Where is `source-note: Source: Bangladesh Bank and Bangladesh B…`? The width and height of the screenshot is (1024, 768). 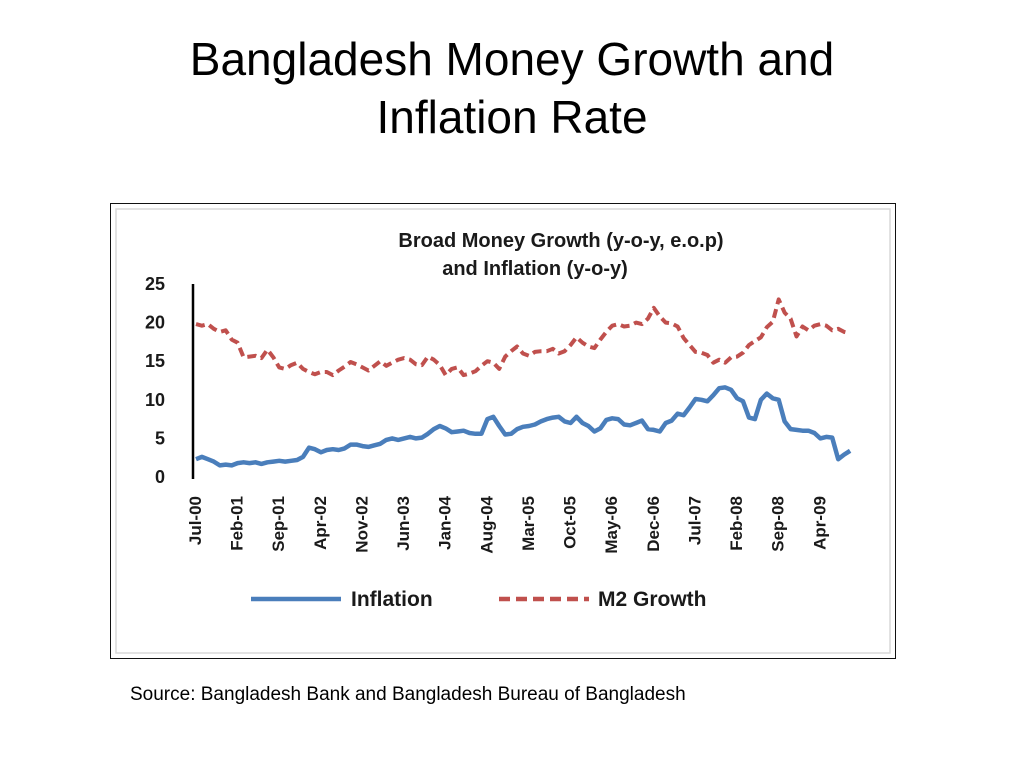 source-note: Source: Bangladesh Bank and Bangladesh B… is located at coordinates (408, 694).